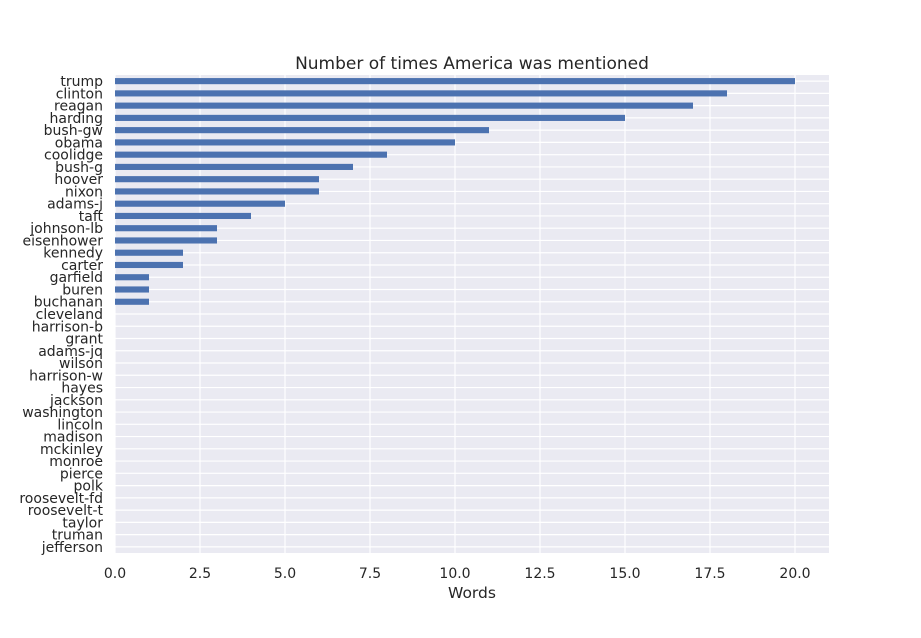 This screenshot has height=638, width=921. I want to click on bar-bush-gw, so click(302, 130).